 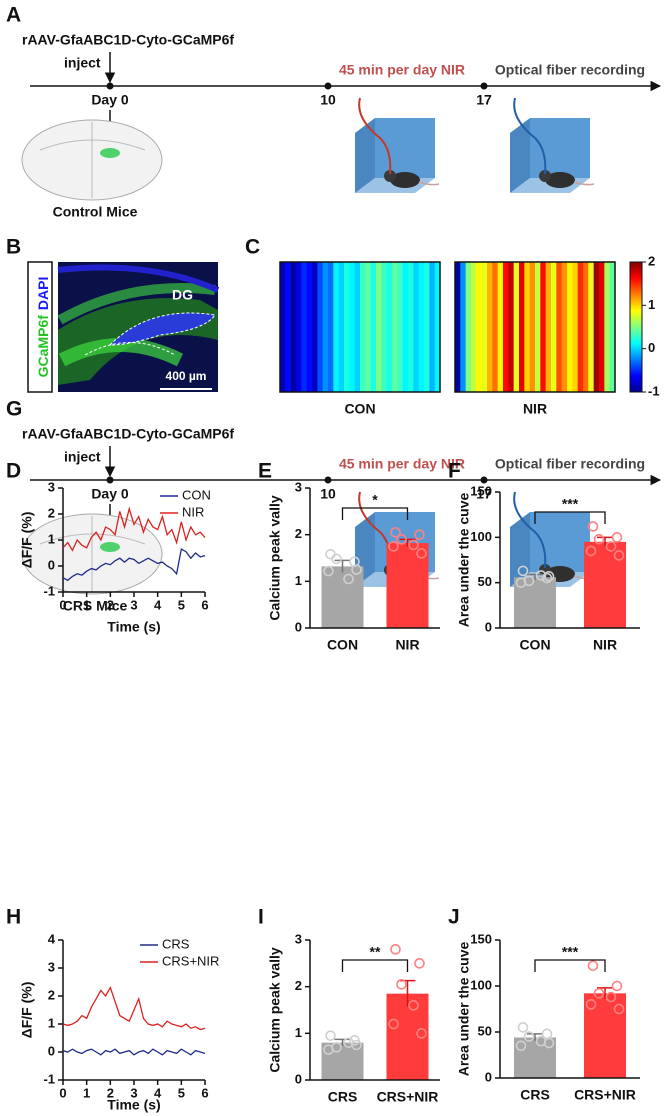 I want to click on panel-label: C, so click(x=252, y=247).